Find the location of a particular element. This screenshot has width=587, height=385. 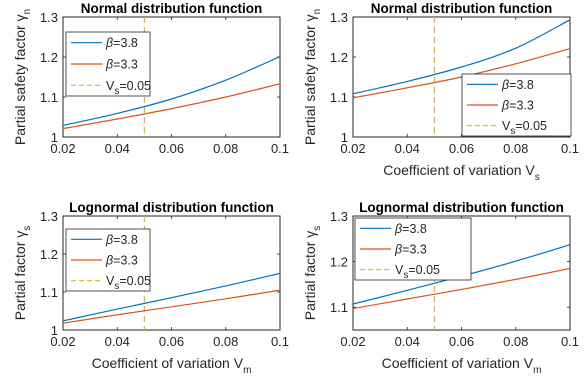

x-axis-label: Coefficient of variation Vs is located at coordinates (461, 172).